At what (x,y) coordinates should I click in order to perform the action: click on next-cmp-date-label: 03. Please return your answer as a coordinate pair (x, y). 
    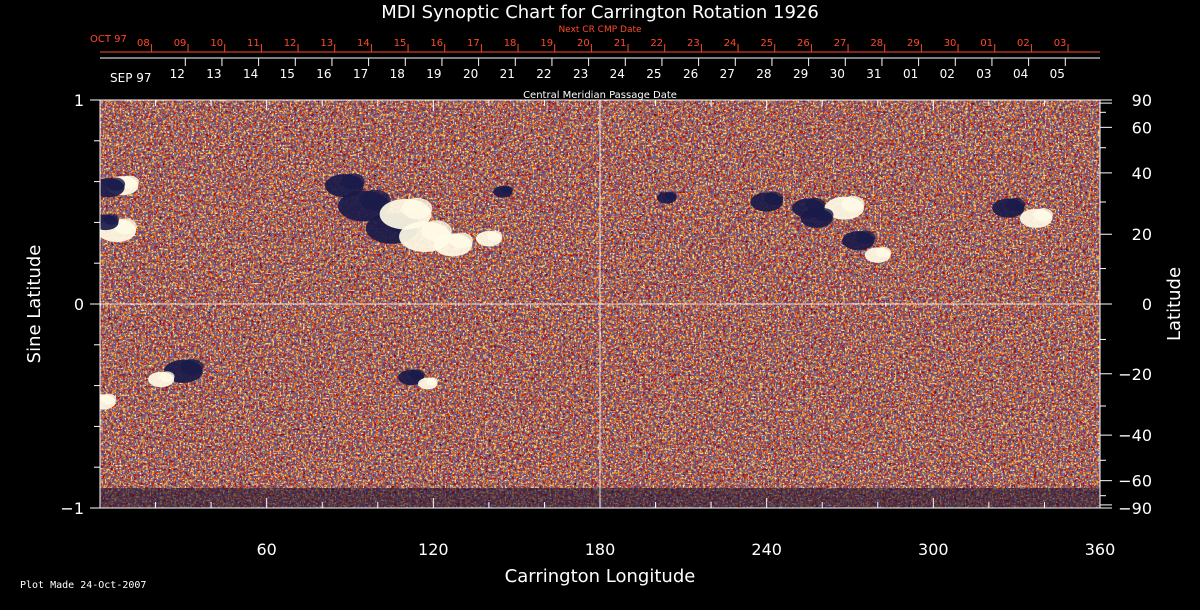
    Looking at the image, I should click on (1060, 43).